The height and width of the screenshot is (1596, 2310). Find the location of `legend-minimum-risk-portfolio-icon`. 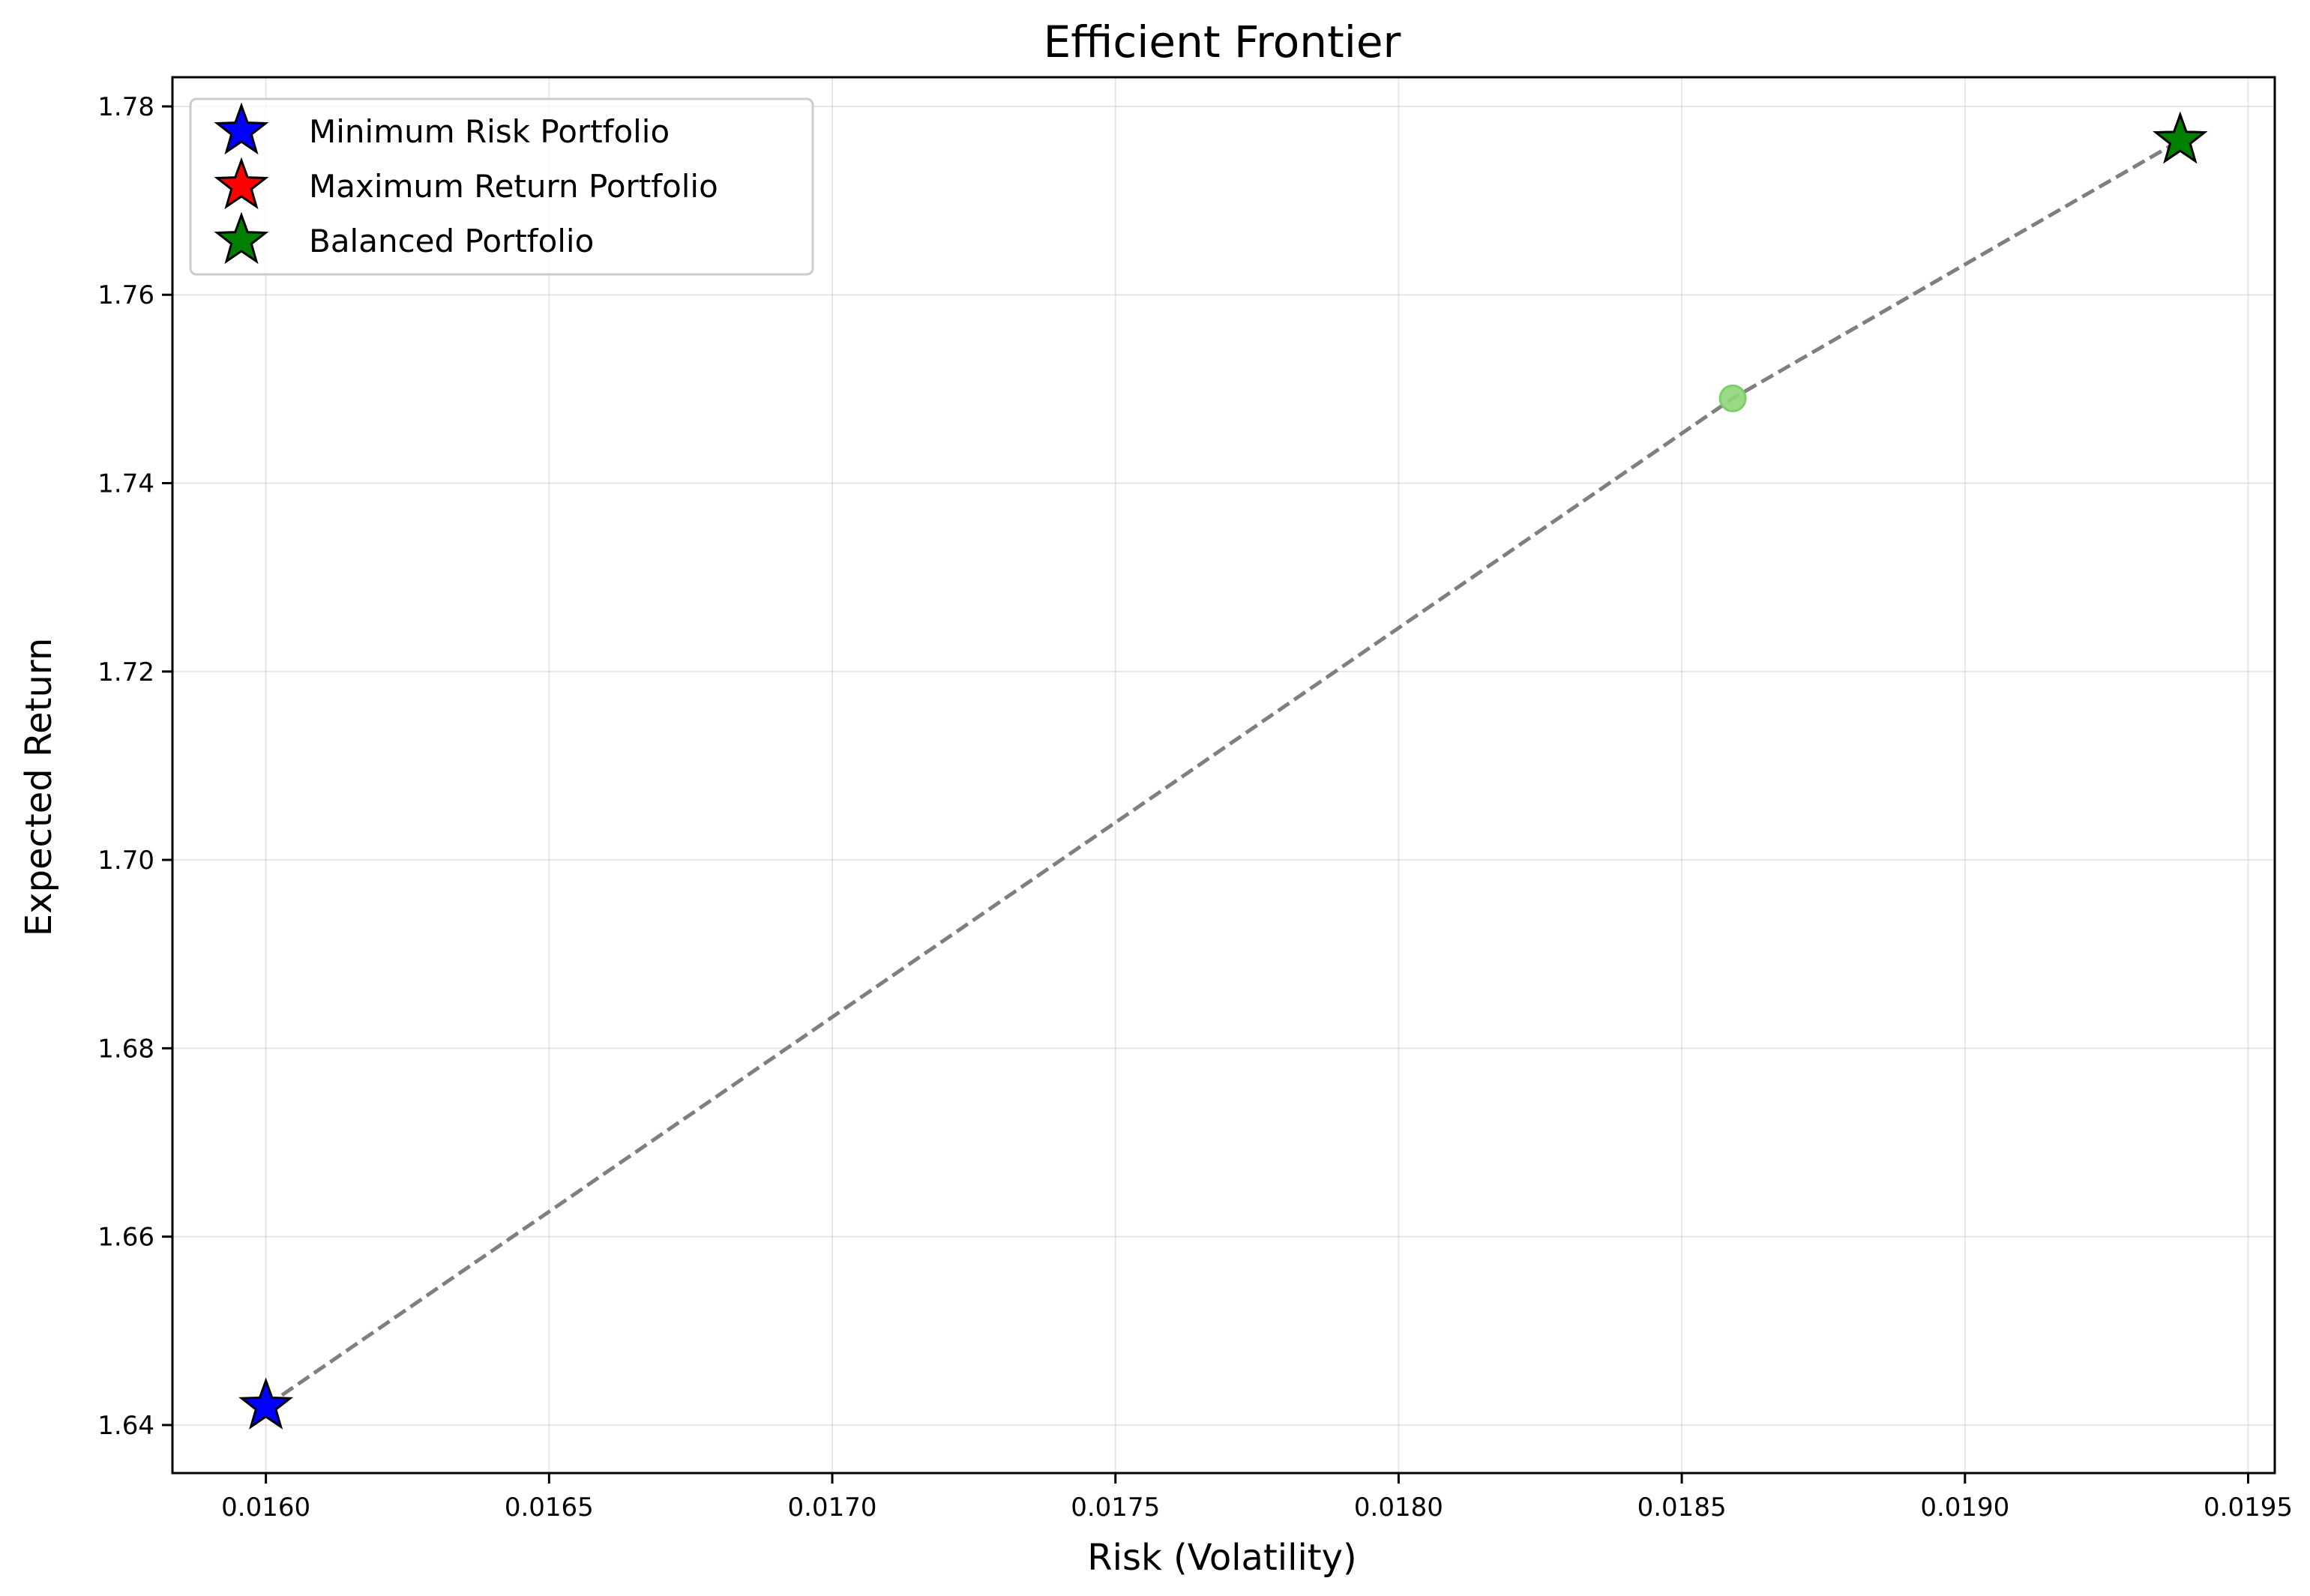

legend-minimum-risk-portfolio-icon is located at coordinates (241, 128).